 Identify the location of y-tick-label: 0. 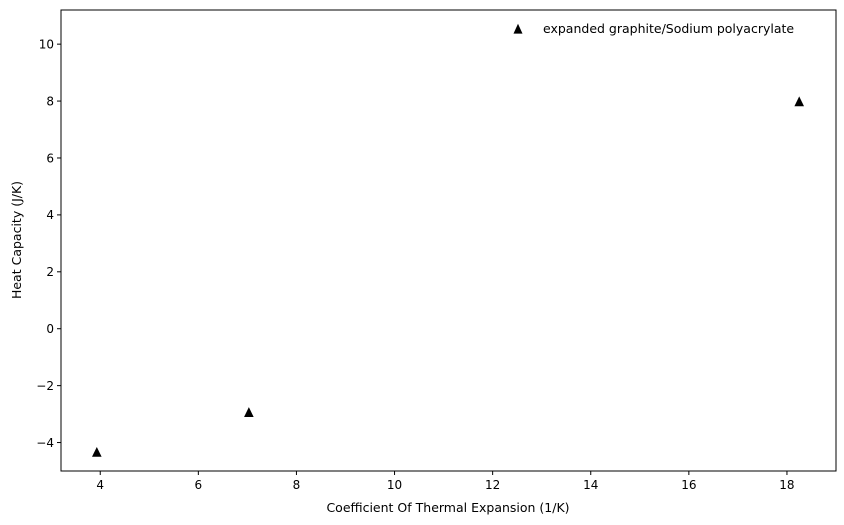
(50, 329).